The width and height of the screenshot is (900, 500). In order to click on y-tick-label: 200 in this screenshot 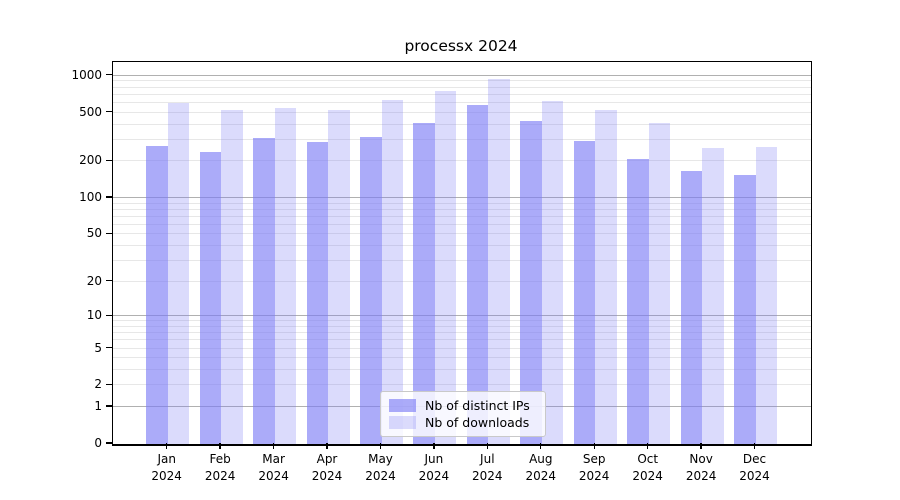, I will do `click(90, 160)`.